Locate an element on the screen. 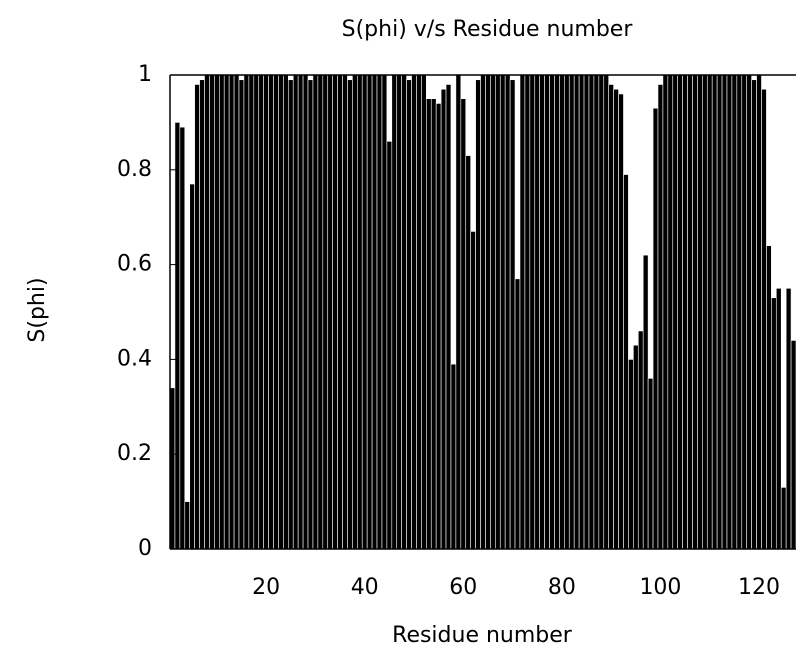 Image resolution: width=796 pixels, height=657 pixels. x-tick-label: 60 is located at coordinates (463, 587).